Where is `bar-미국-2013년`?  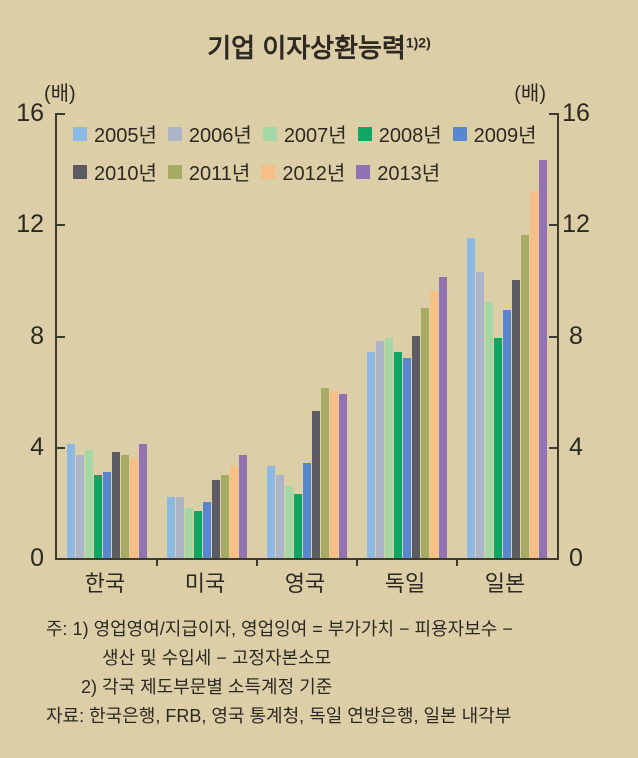
bar-미국-2013년 is located at coordinates (243, 506).